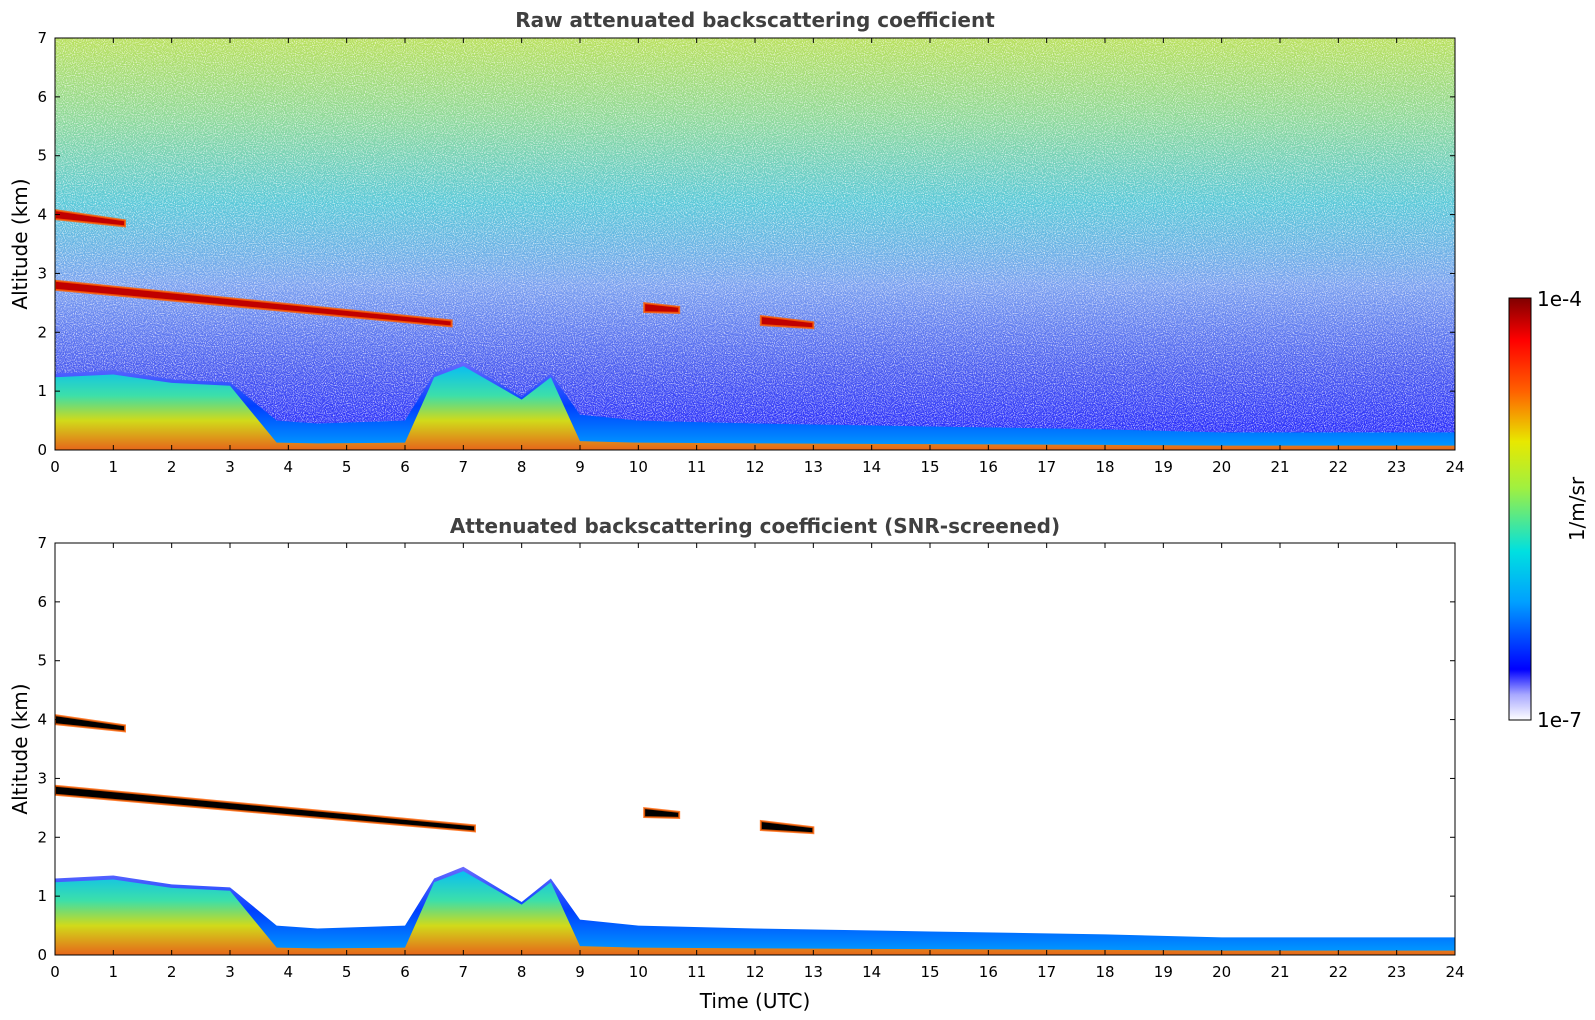  What do you see at coordinates (20, 748) in the screenshot?
I see `bottom-y-axis-label: Altitude (km)` at bounding box center [20, 748].